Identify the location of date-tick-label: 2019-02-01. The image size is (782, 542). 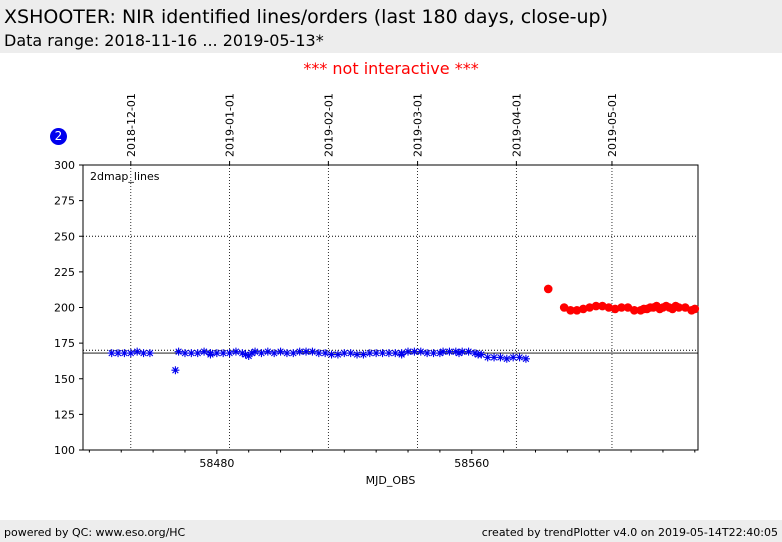
(328, 125).